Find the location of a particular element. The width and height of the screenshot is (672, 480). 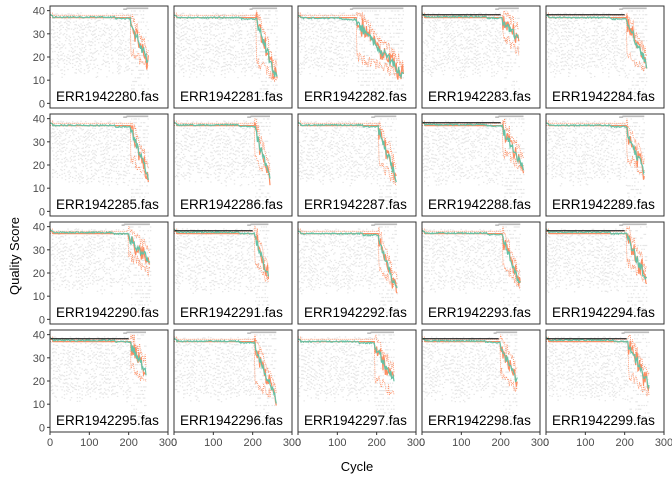

mean-line is located at coordinates (225, 45).